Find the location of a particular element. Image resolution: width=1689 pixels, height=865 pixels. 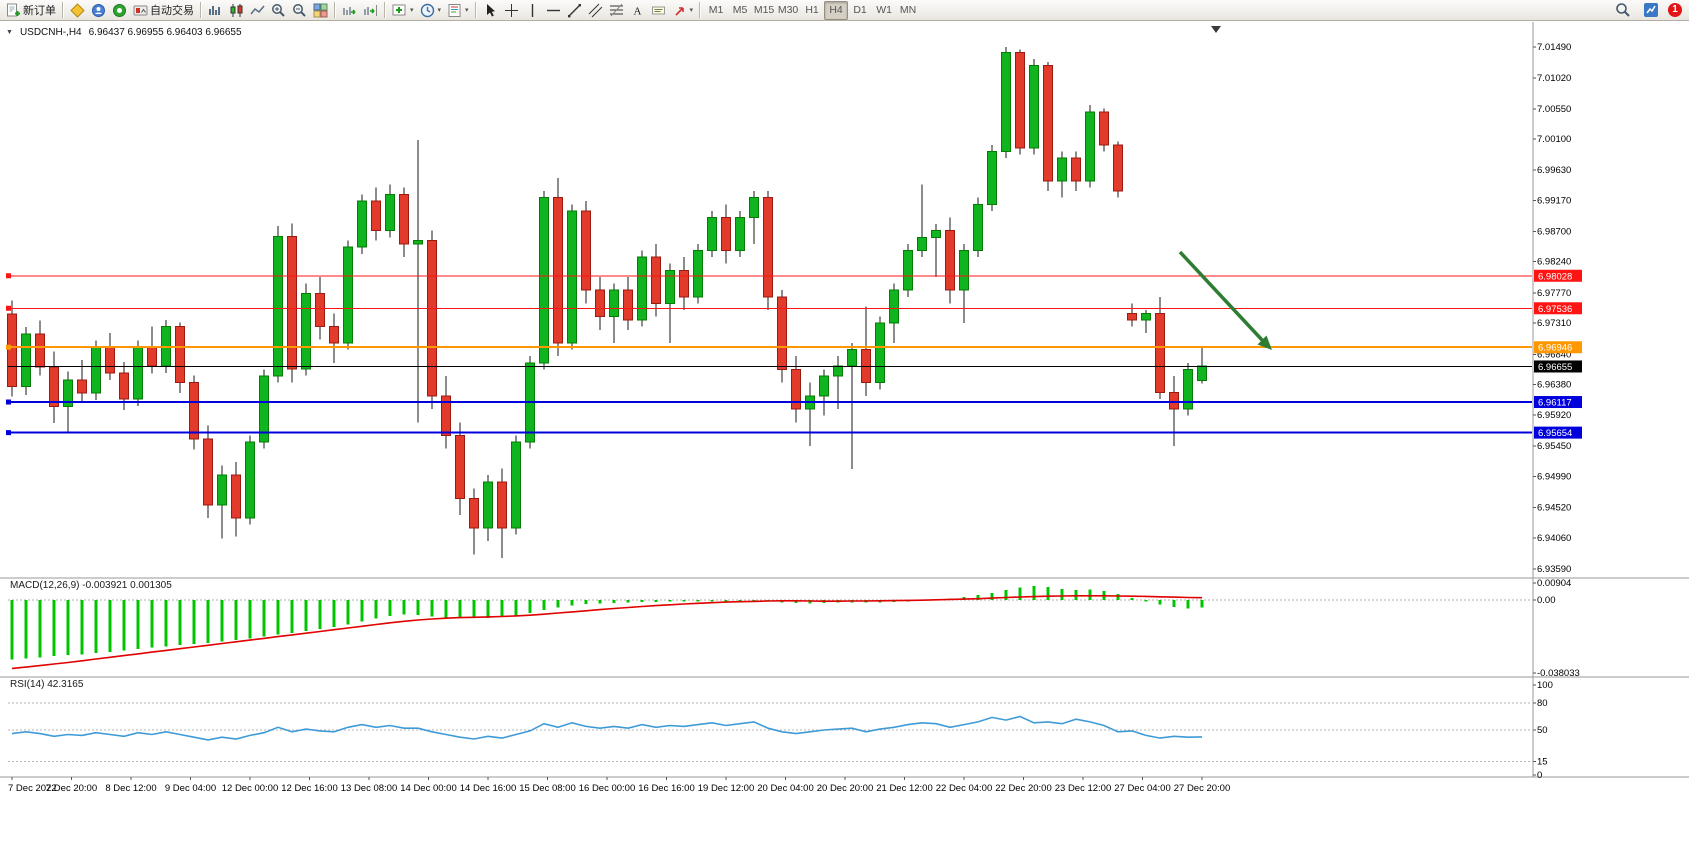

zoom-out-button is located at coordinates (299, 10).